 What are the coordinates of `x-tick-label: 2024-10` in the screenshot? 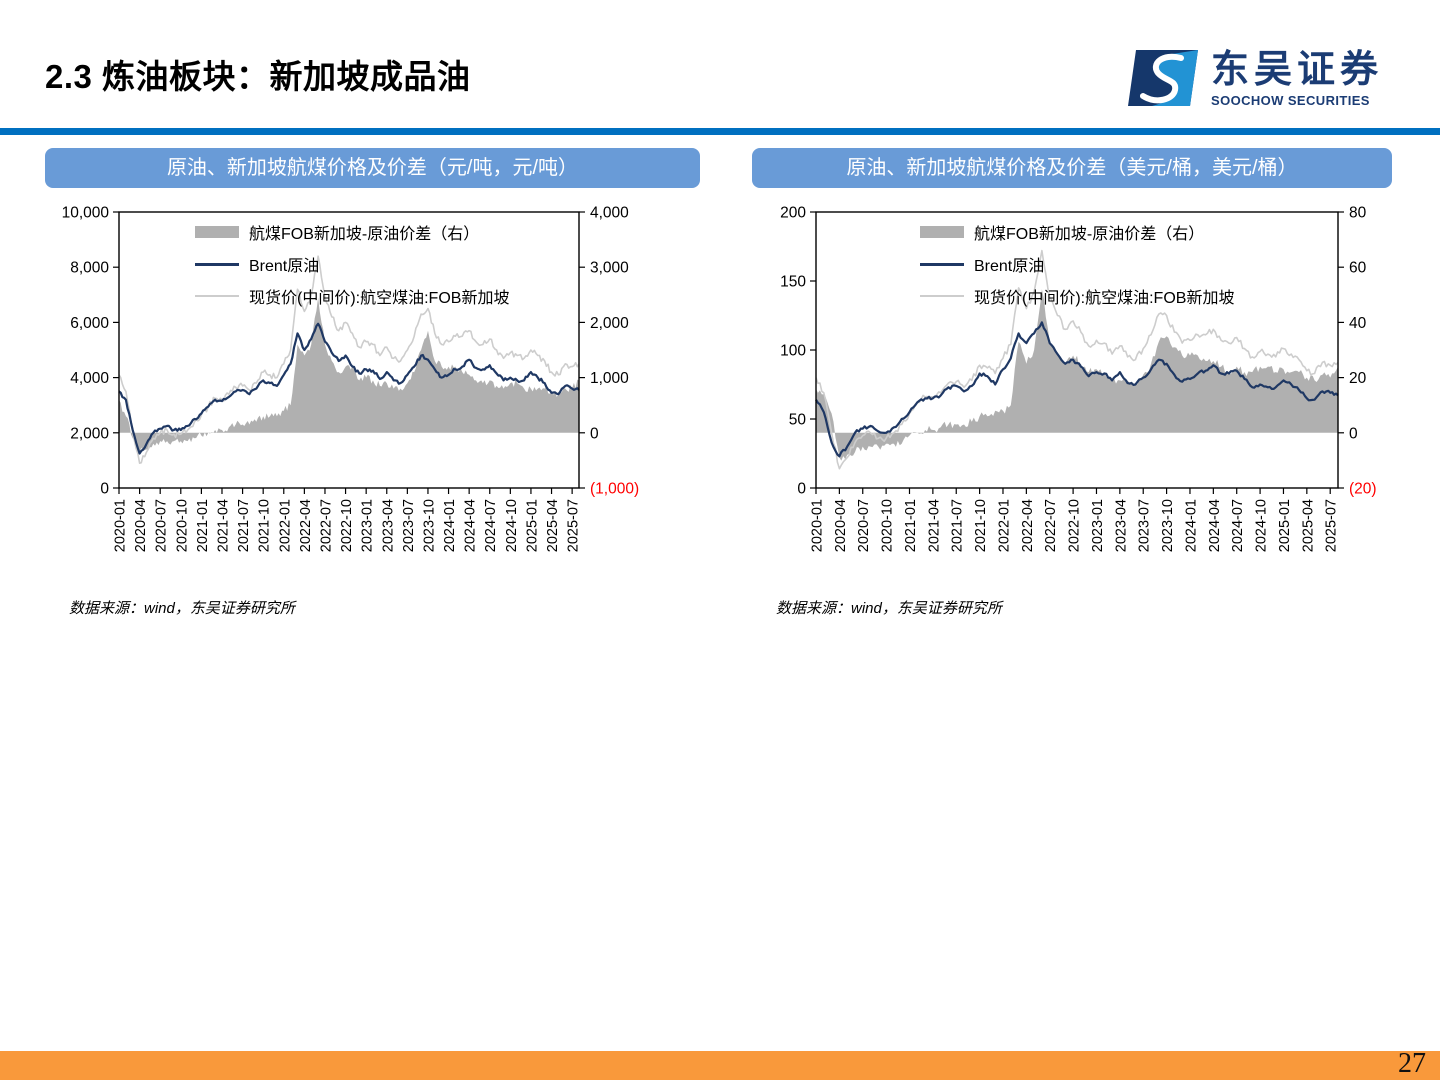 It's located at (512, 525).